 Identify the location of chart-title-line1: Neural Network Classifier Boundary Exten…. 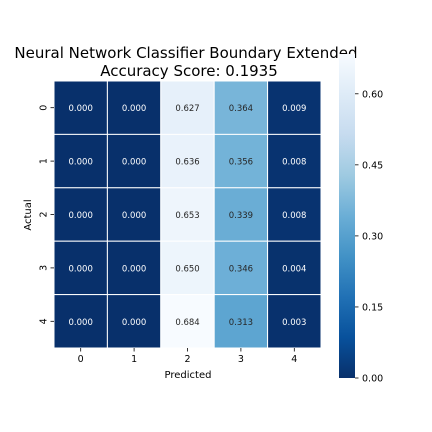
(185, 53).